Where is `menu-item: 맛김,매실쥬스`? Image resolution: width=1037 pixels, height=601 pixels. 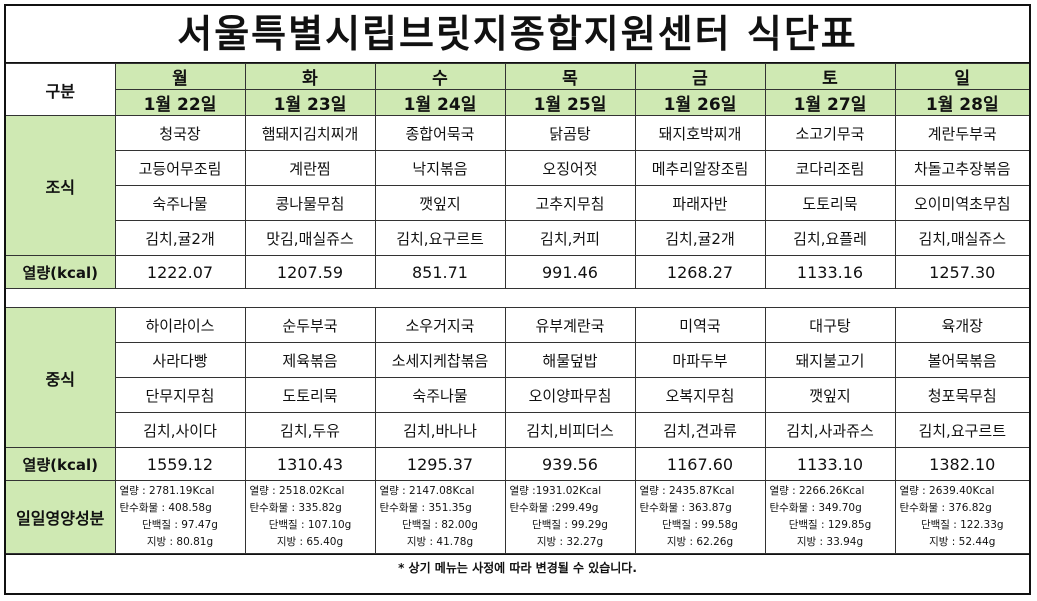
menu-item: 맛김,매실쥬스 is located at coordinates (310, 238).